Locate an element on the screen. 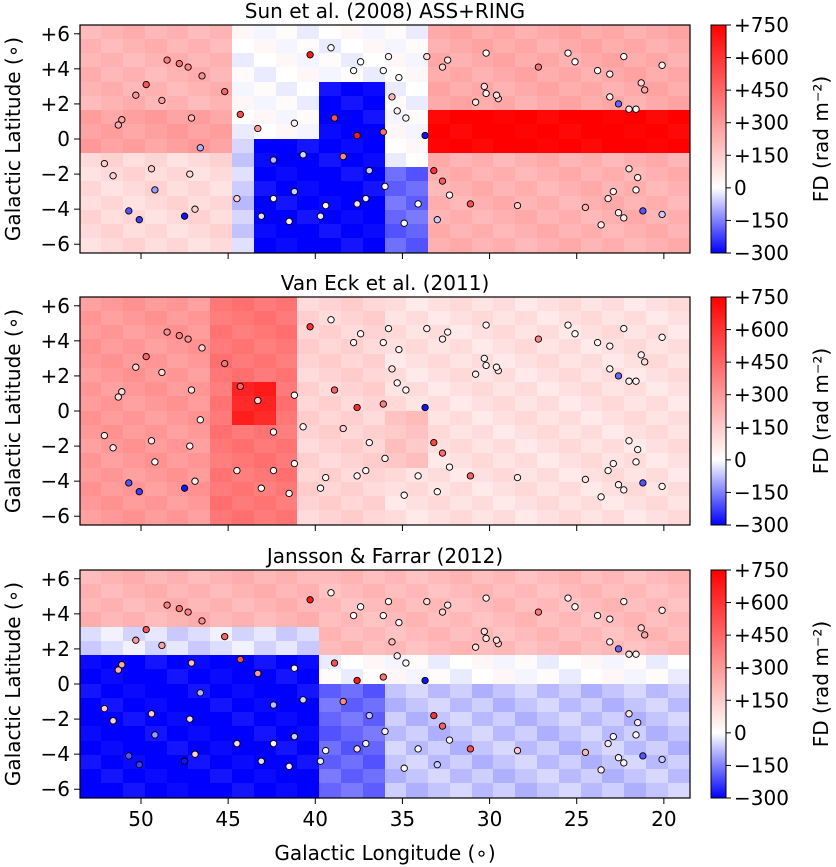 The width and height of the screenshot is (836, 867). y-axis-label: Galactic Latitude (∘) is located at coordinates (13, 411).